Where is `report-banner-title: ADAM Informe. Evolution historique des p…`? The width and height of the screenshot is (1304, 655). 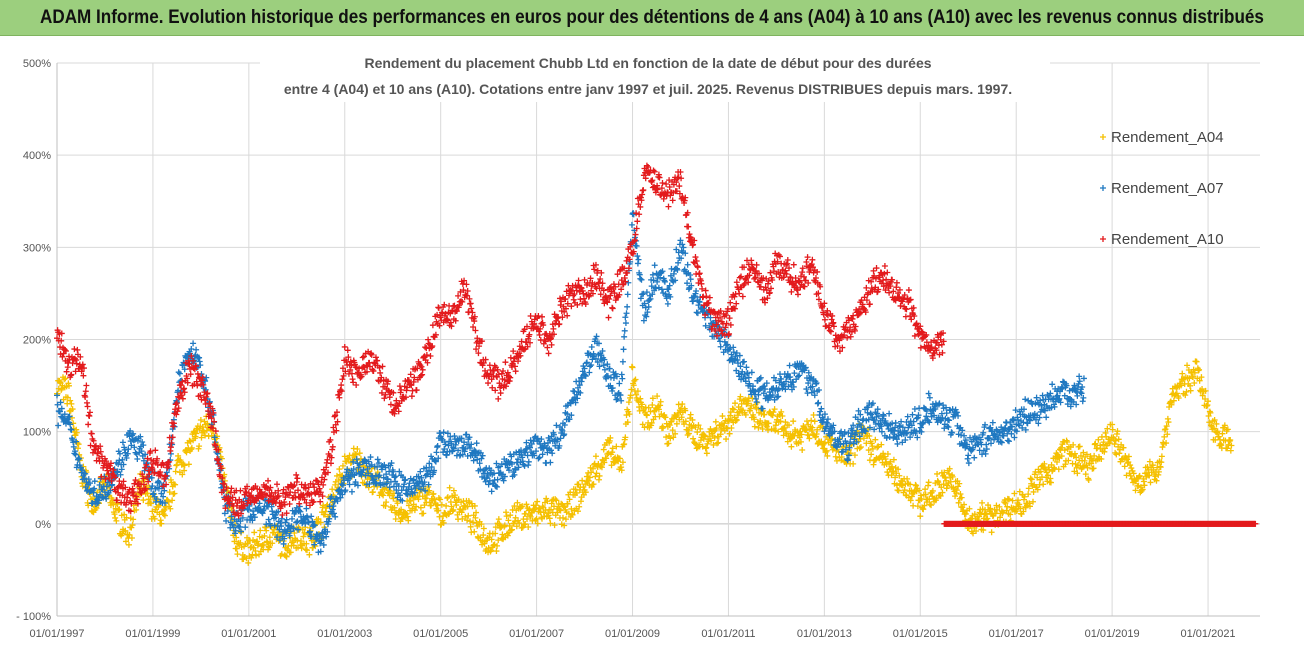 report-banner-title: ADAM Informe. Evolution historique des p… is located at coordinates (652, 17).